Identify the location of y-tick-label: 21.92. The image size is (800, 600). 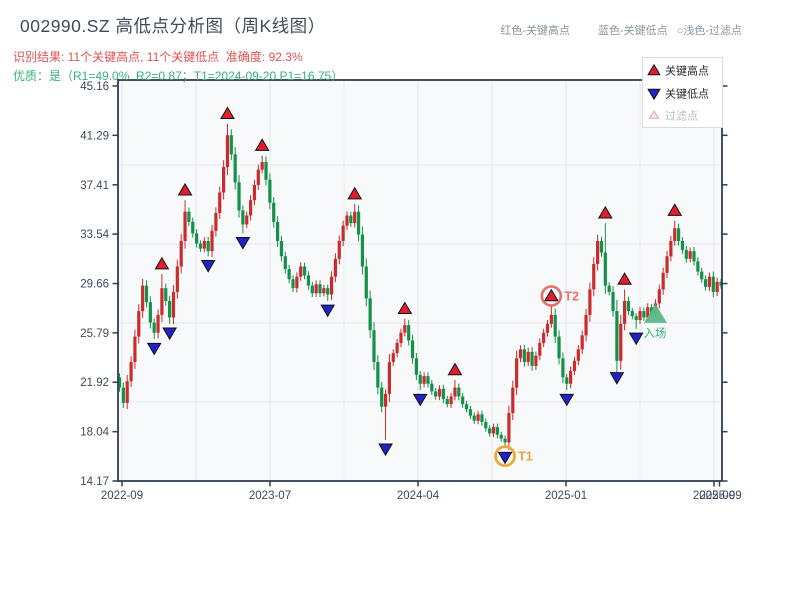
(94, 383).